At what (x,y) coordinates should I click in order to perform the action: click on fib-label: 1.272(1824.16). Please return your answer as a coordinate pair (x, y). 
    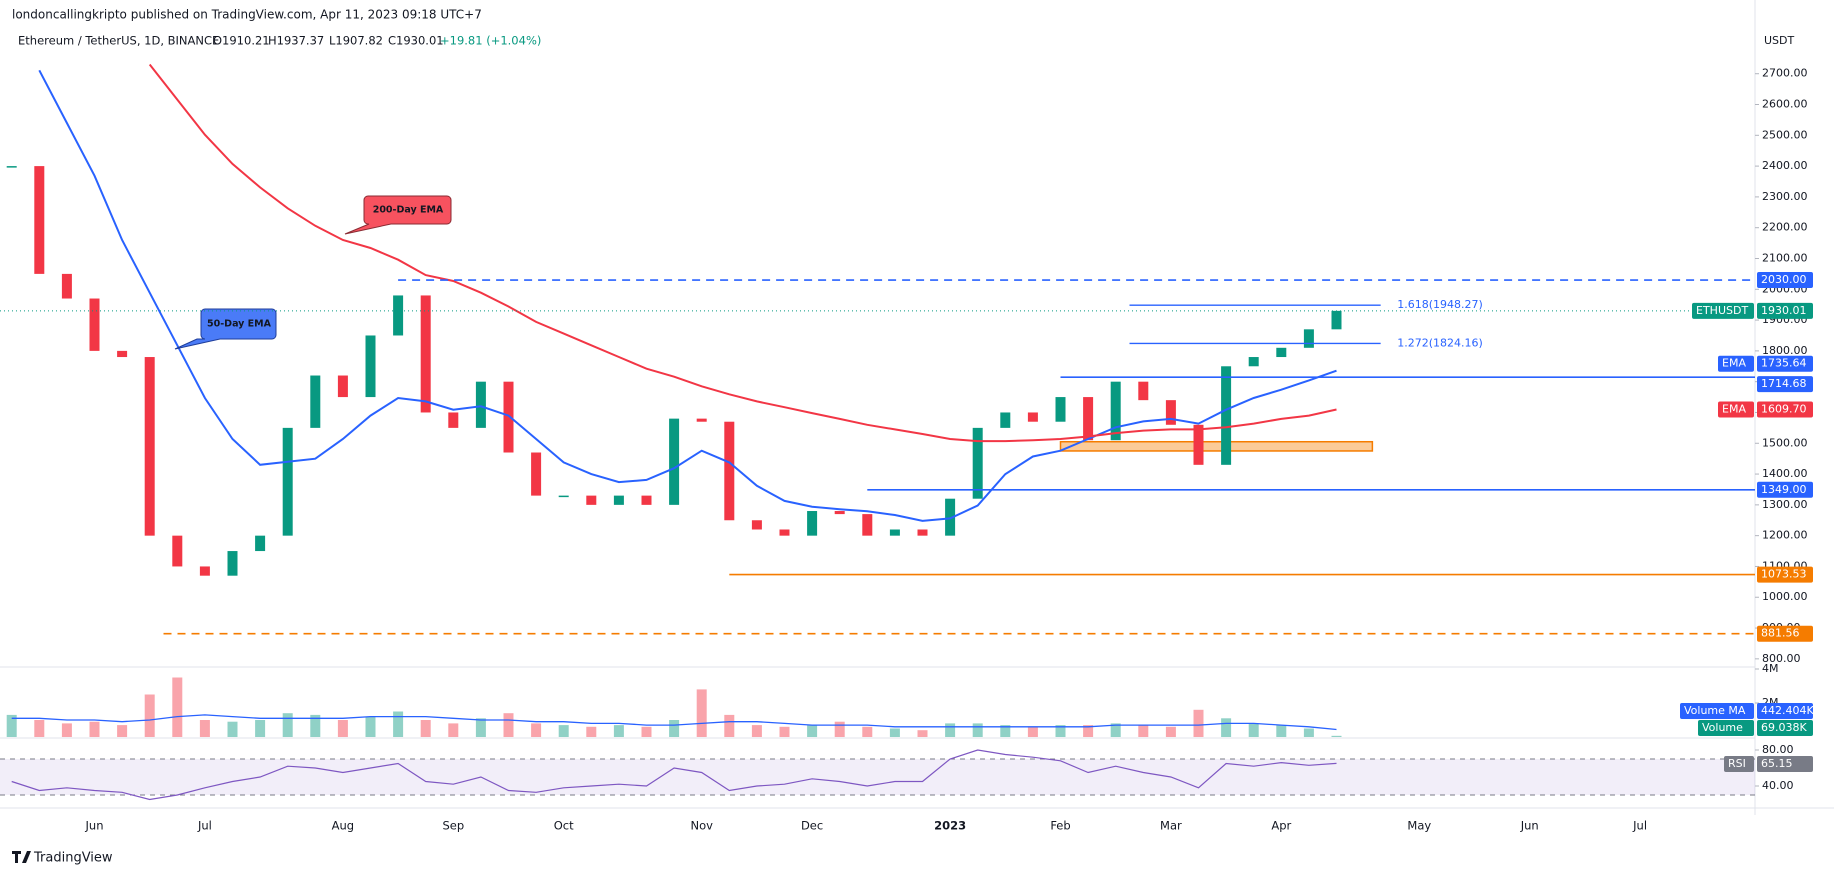
    Looking at the image, I should click on (1440, 342).